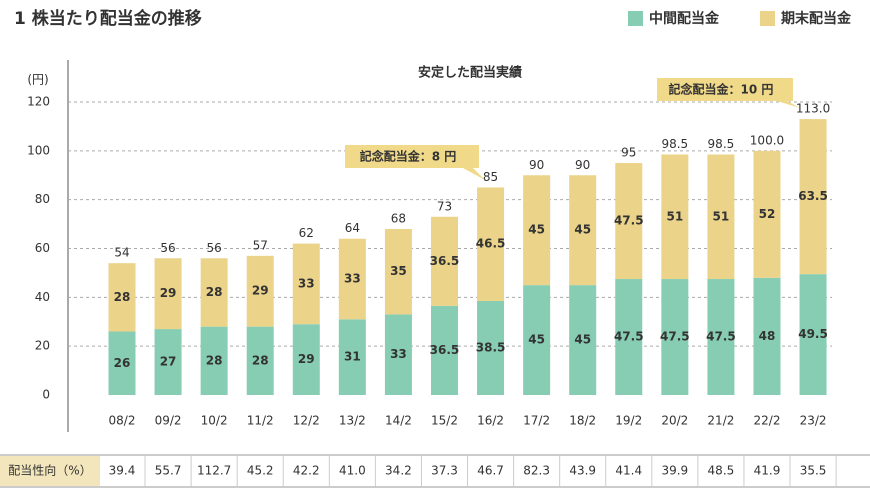  I want to click on table-cell: 35.5, so click(813, 471).